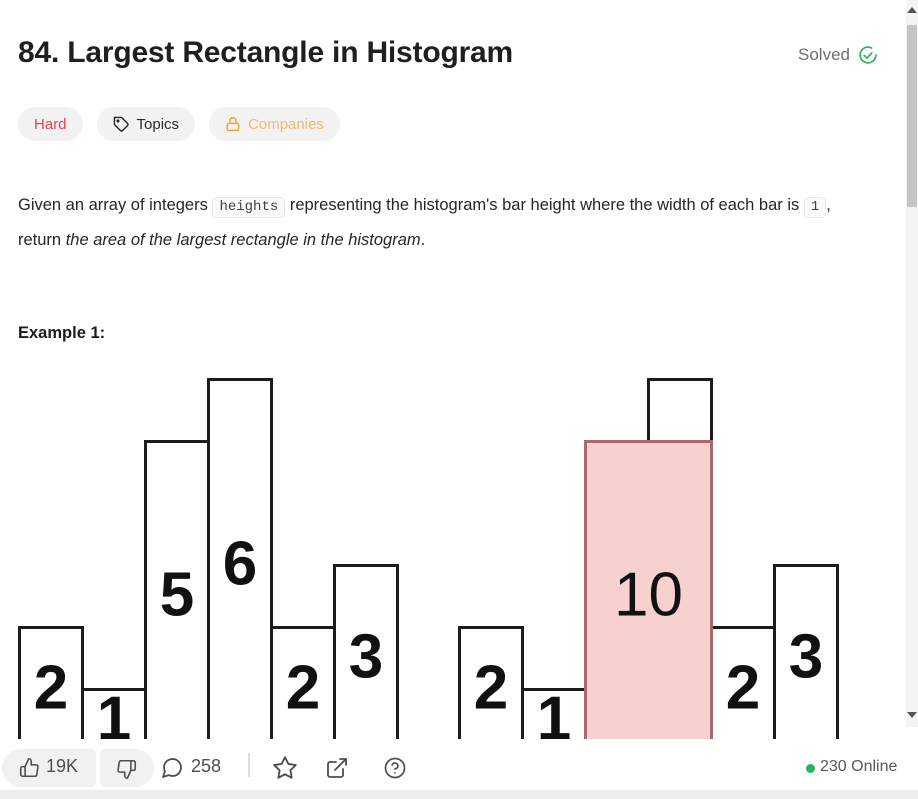 Image resolution: width=918 pixels, height=799 pixels. What do you see at coordinates (810, 768) in the screenshot?
I see `green-dot` at bounding box center [810, 768].